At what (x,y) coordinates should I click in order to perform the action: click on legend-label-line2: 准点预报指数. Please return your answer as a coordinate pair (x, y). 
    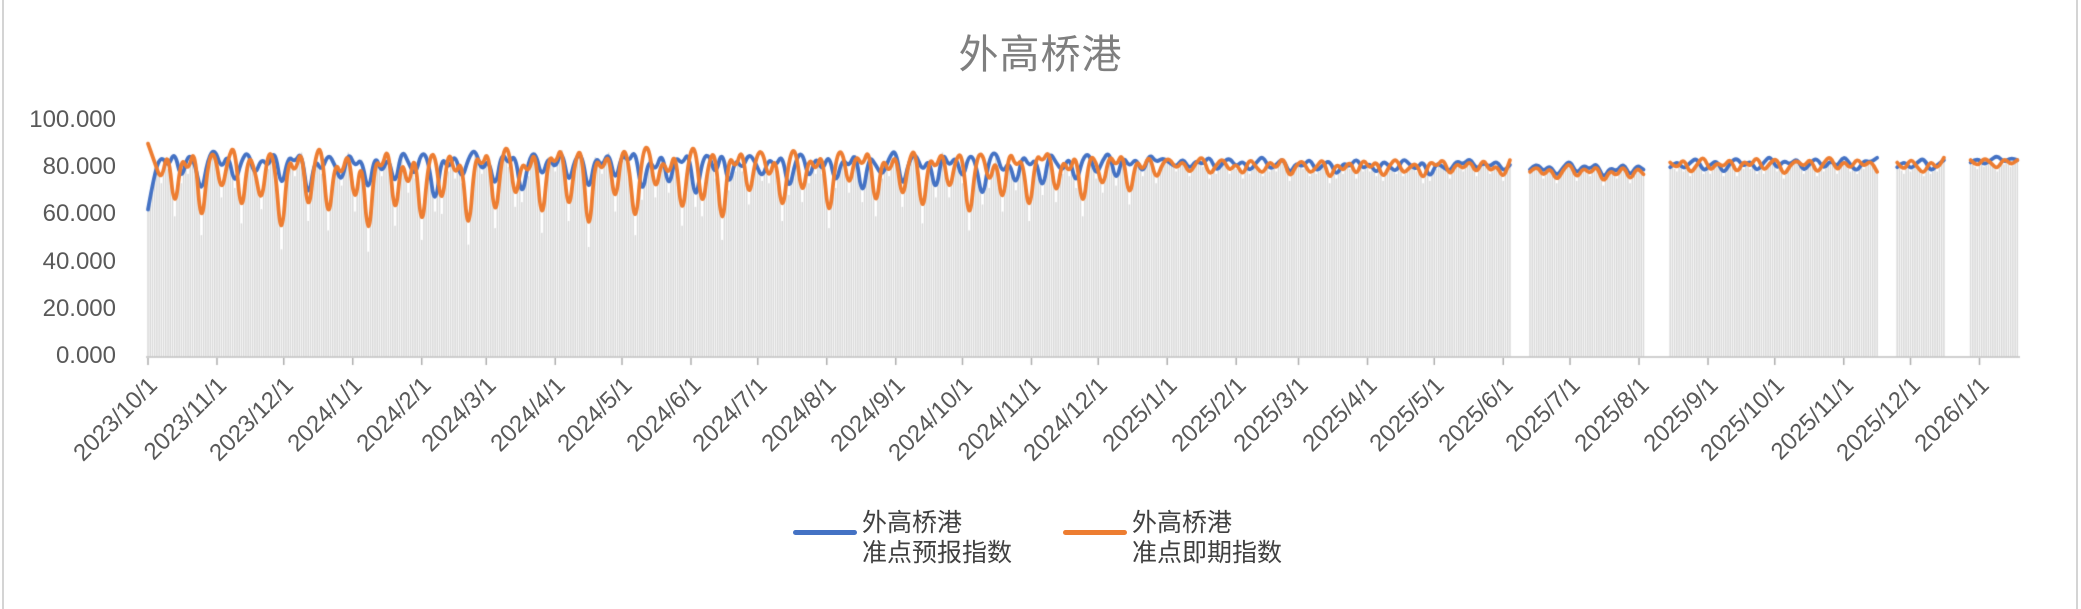
    Looking at the image, I should click on (937, 553).